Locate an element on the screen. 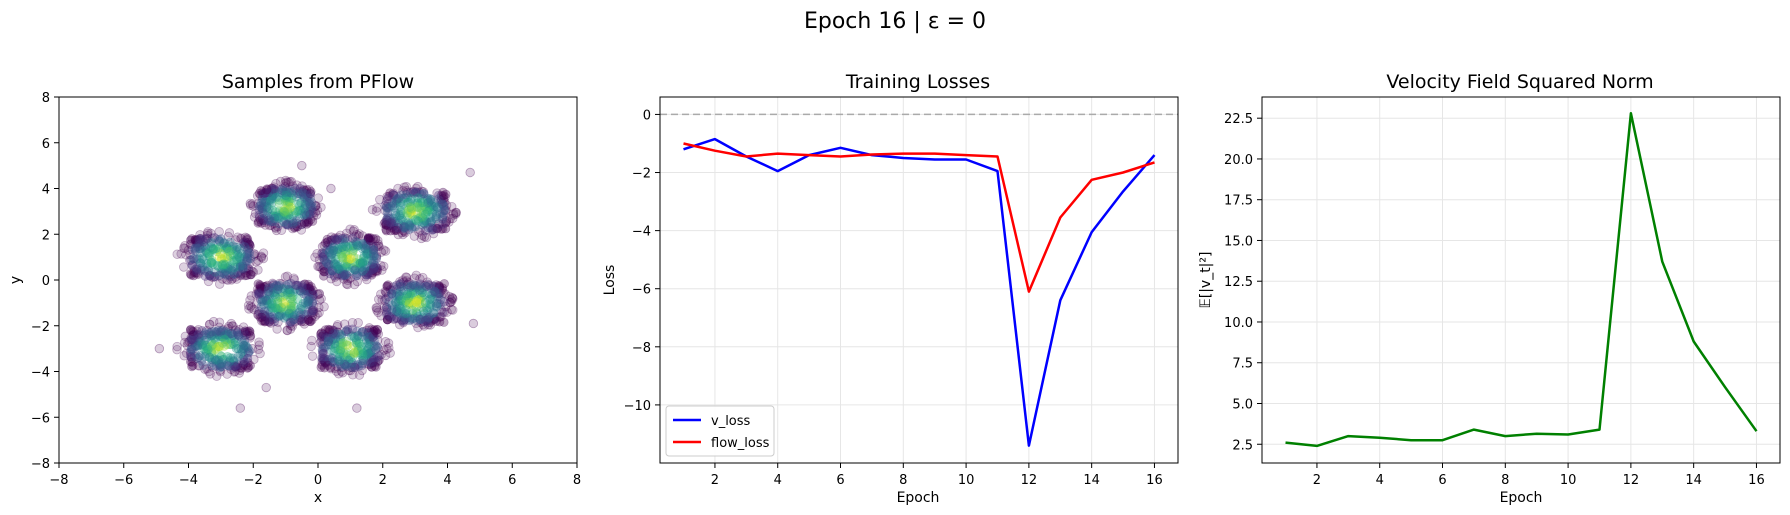  scatter-ytick-label: 6 is located at coordinates (46, 144).